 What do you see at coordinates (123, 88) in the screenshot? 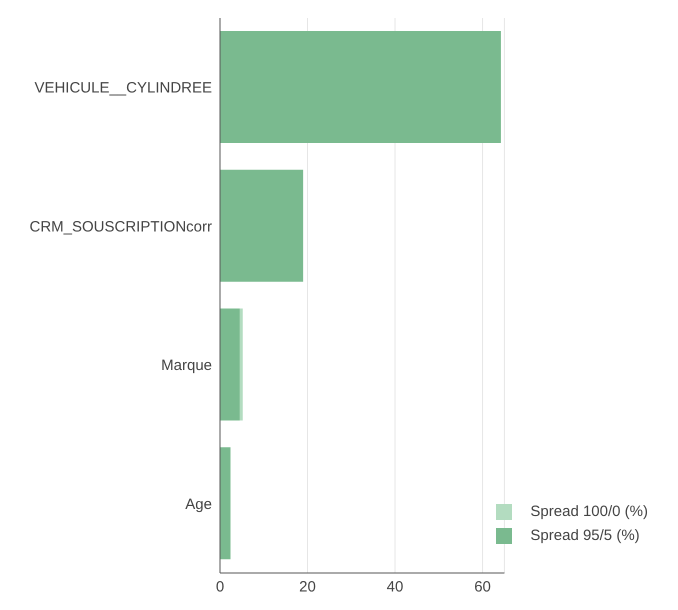
I see `y-tick-label: VEHICULE__CYLINDREE` at bounding box center [123, 88].